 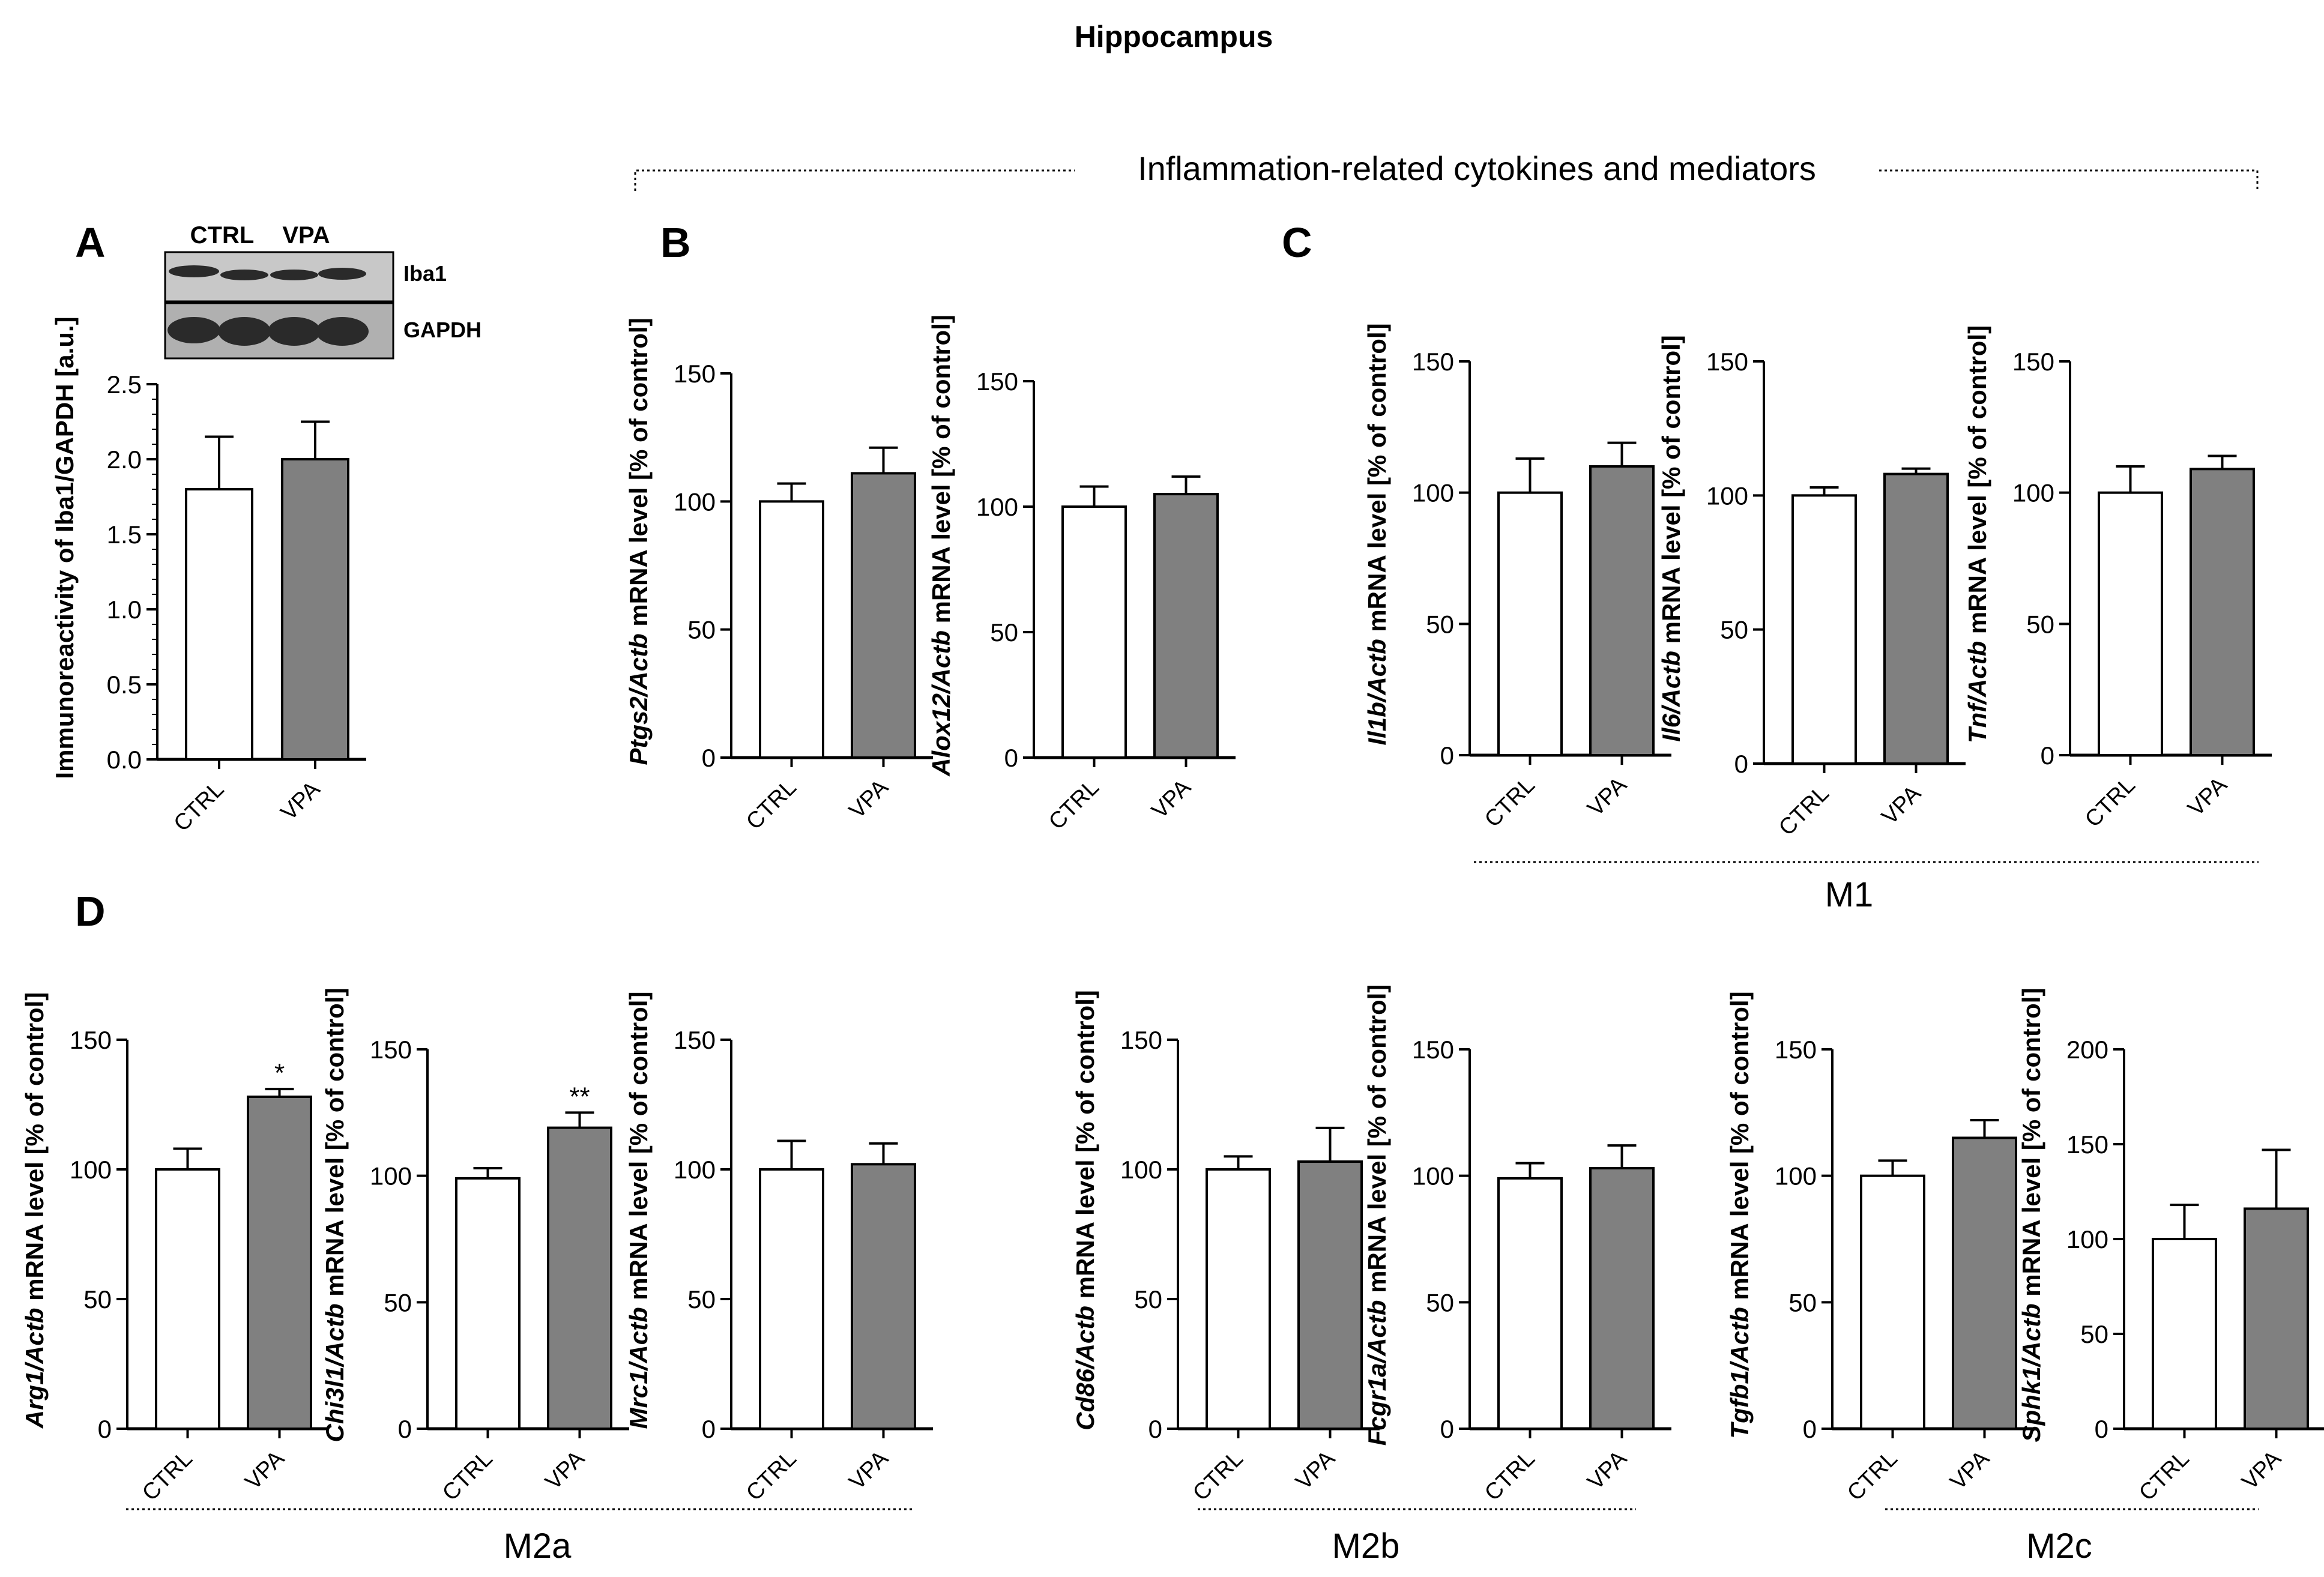 What do you see at coordinates (124, 534) in the screenshot?
I see `y-tick-label: 1.5` at bounding box center [124, 534].